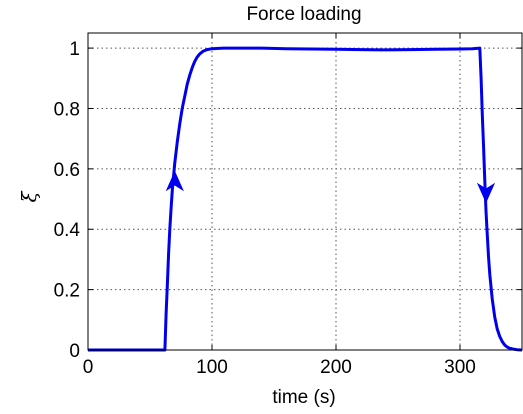  Describe the element at coordinates (67, 291) in the screenshot. I see `y-tick-label: 0.2` at that location.